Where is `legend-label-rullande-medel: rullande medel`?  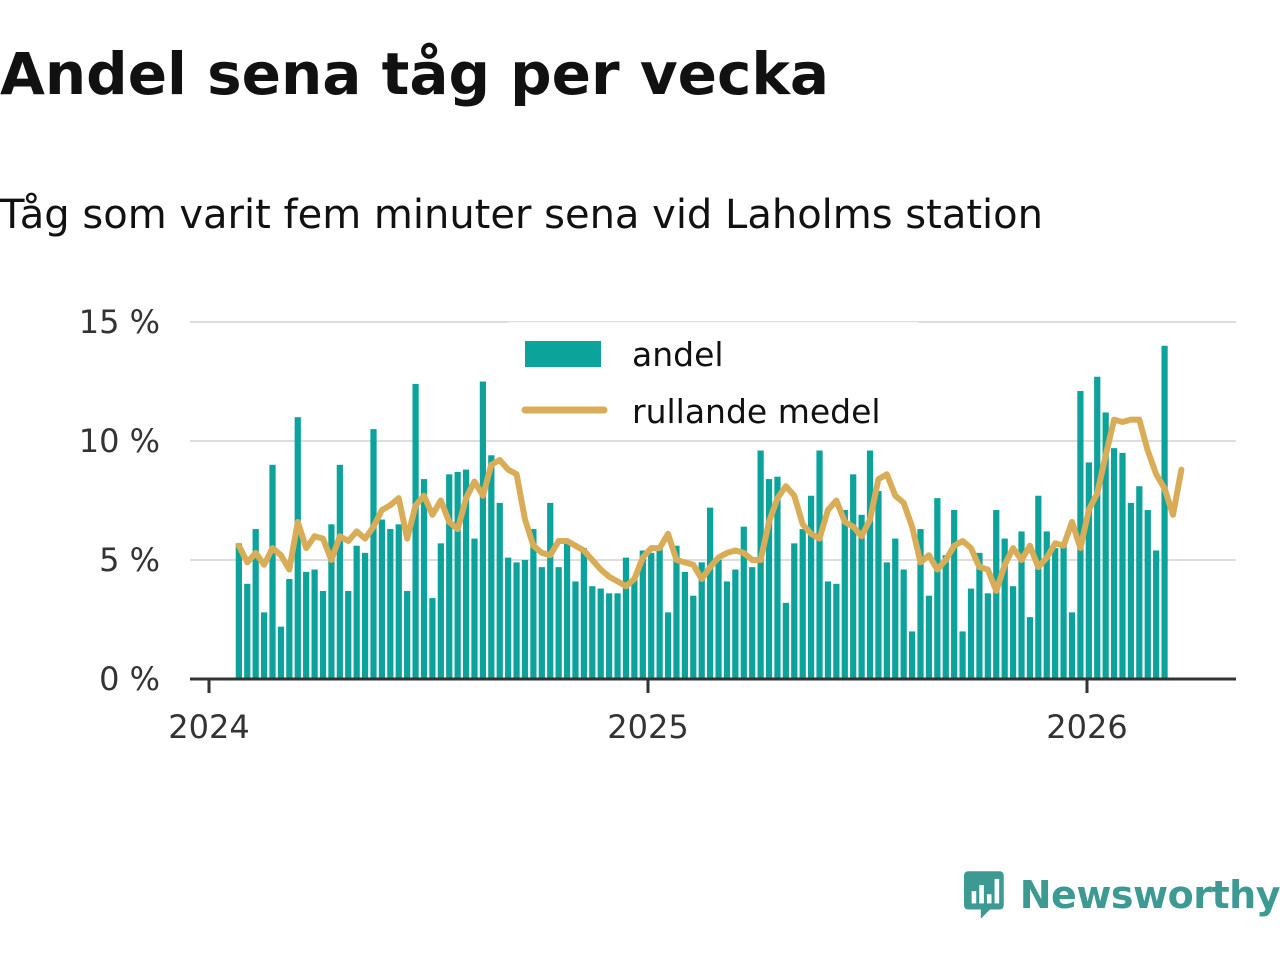
legend-label-rullande-medel: rullande medel is located at coordinates (756, 411).